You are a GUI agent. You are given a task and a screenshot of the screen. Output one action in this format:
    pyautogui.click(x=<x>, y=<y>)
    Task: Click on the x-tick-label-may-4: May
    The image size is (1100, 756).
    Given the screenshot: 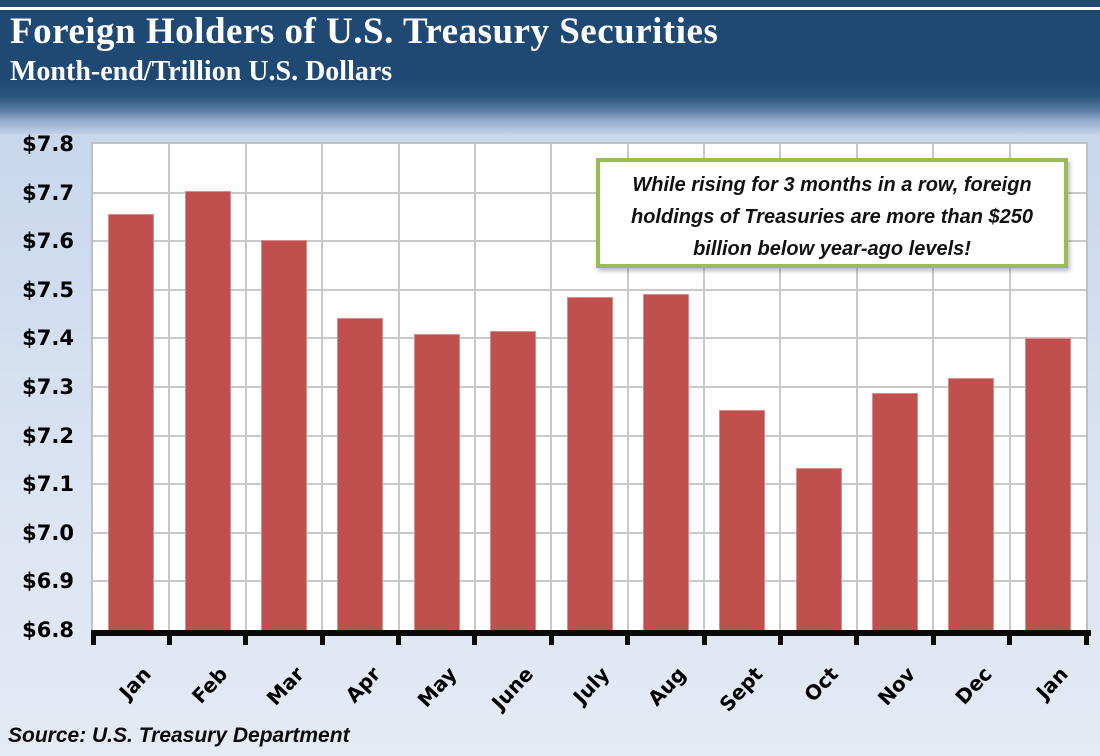 What is the action you would take?
    pyautogui.click(x=437, y=684)
    